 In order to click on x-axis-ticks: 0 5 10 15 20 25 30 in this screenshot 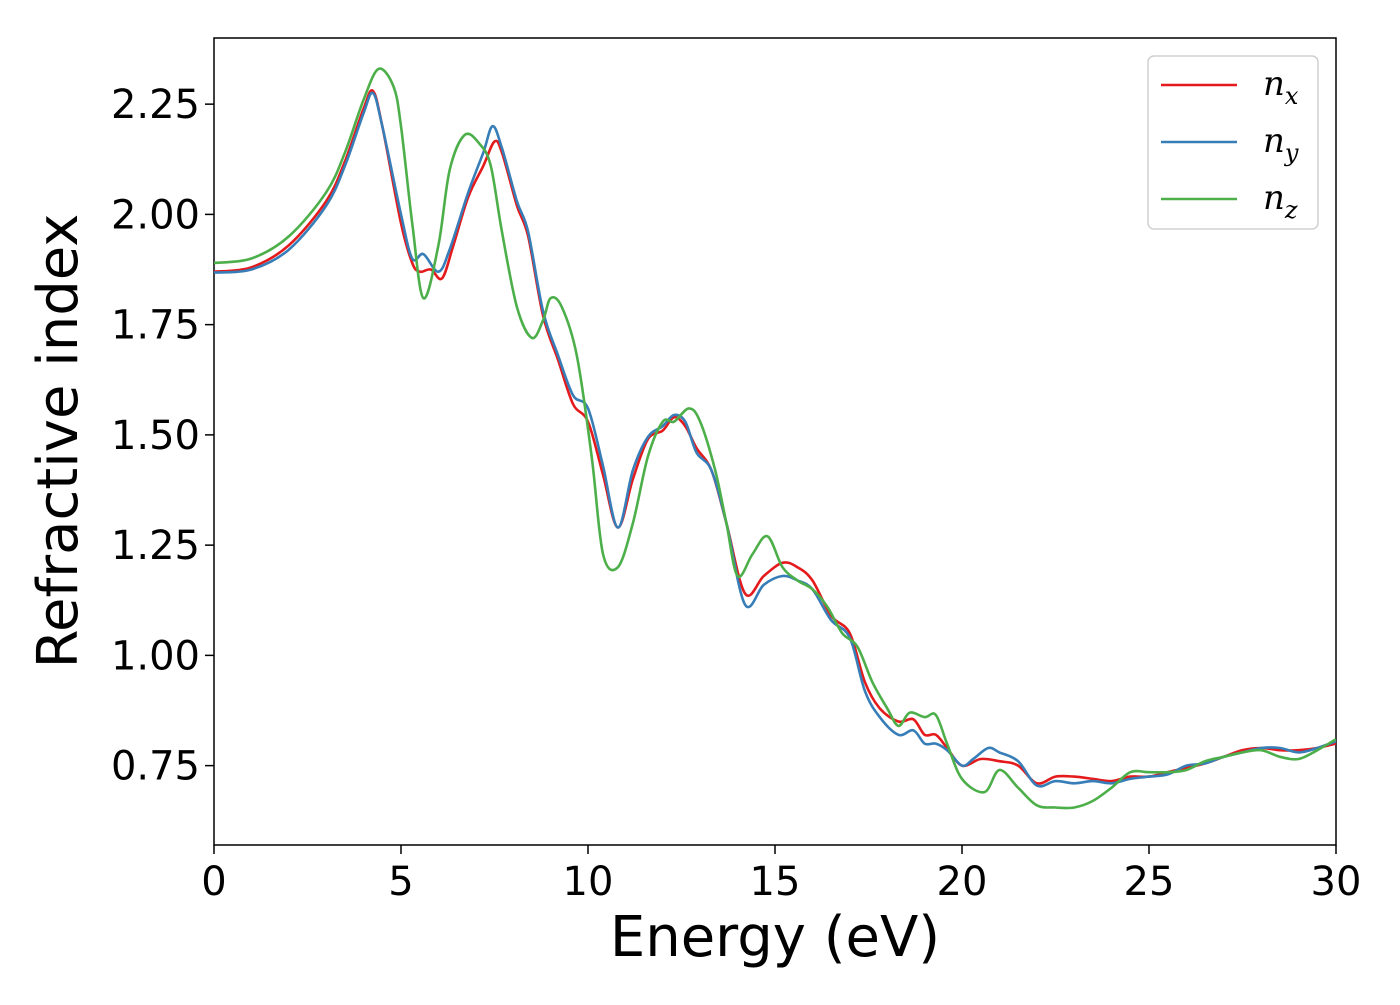, I will do `click(781, 875)`.